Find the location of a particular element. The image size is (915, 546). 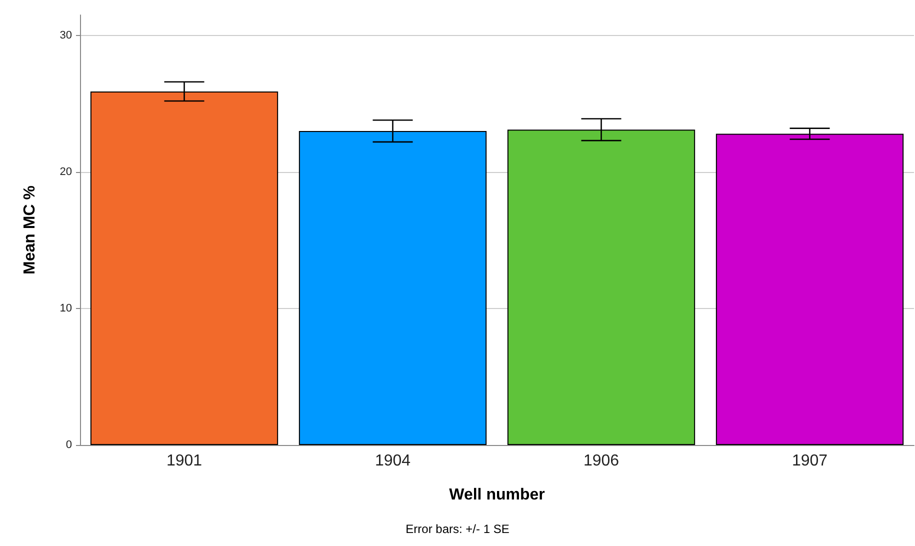

y-tick-label: 0 is located at coordinates (69, 445).